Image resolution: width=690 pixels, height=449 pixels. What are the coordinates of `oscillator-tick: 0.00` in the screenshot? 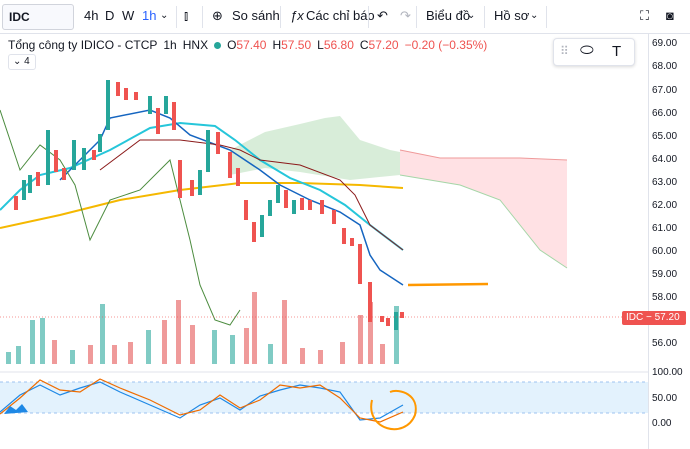 It's located at (662, 423).